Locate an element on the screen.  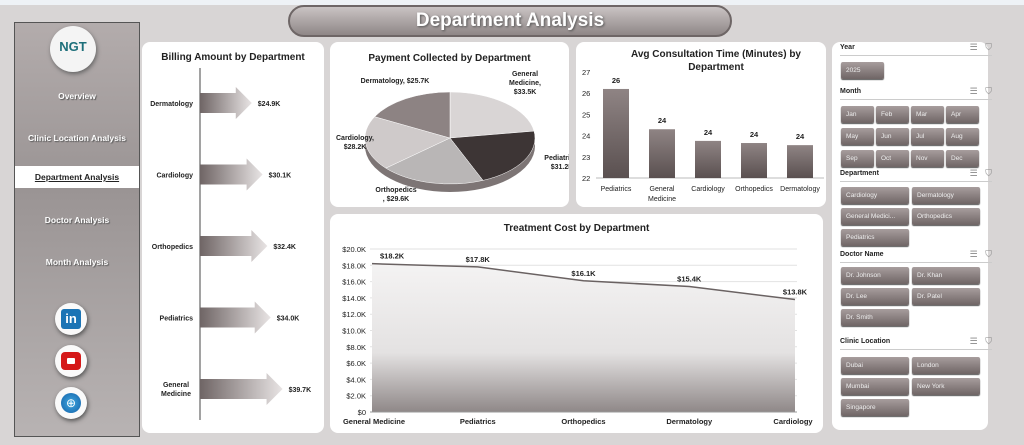
logo: NGT is located at coordinates (73, 49).